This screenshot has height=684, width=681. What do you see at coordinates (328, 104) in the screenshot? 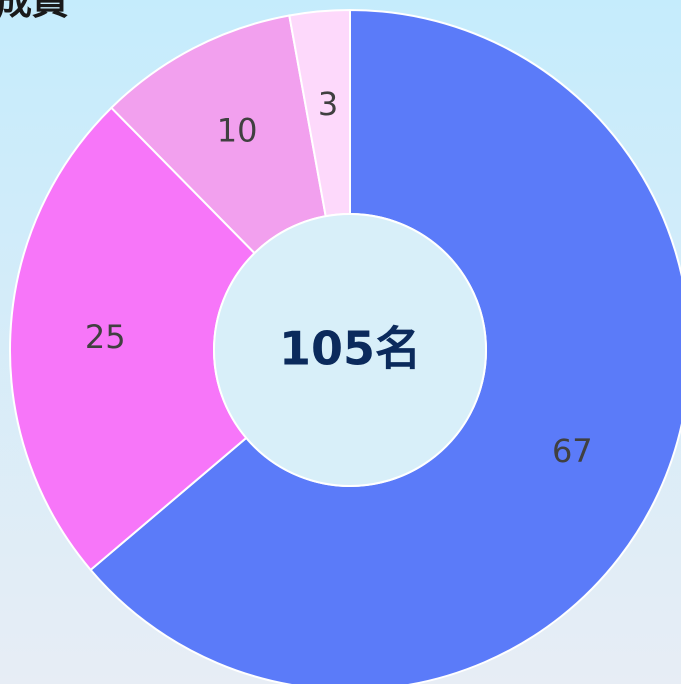
I see `data-label: 3` at bounding box center [328, 104].